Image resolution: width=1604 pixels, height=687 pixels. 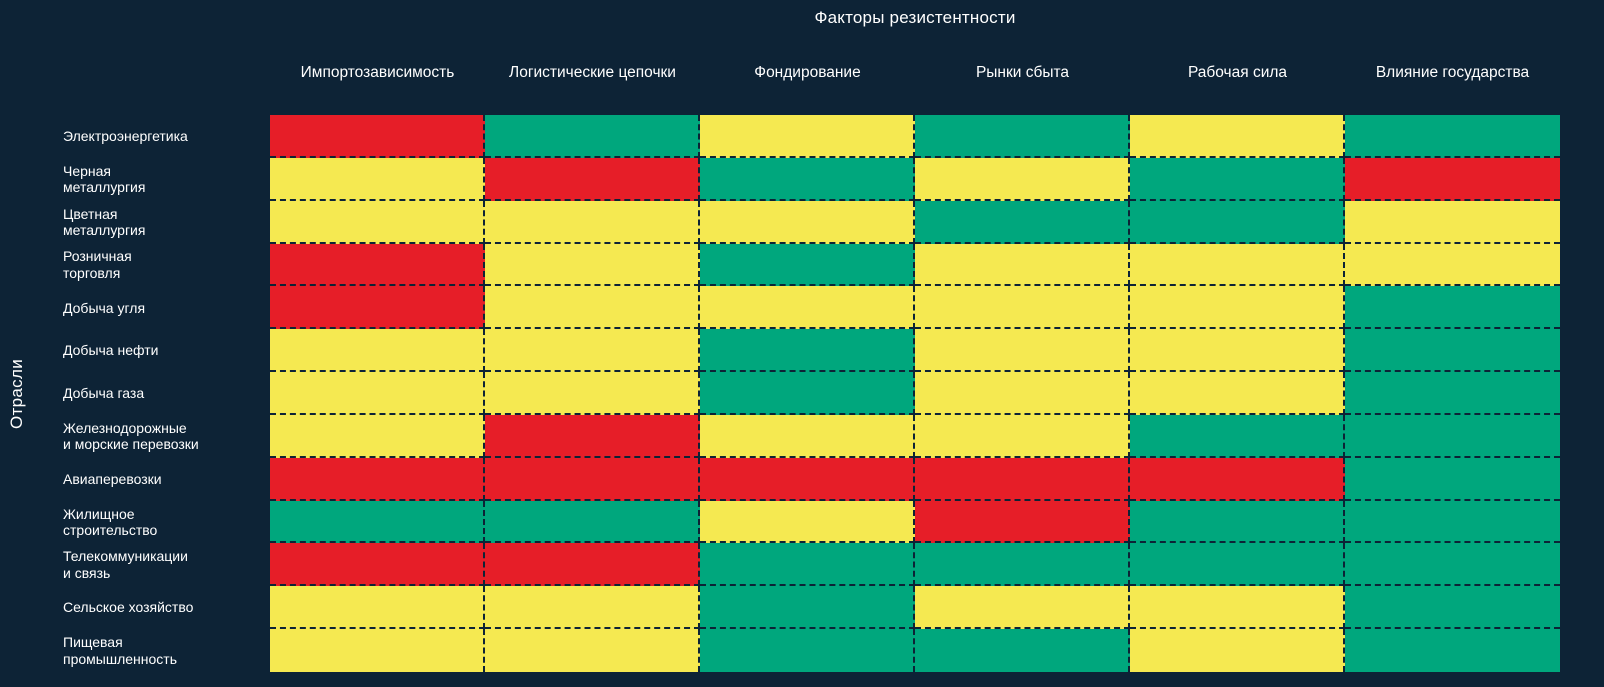 I want to click on column-header: Влияние государства, so click(x=1452, y=72).